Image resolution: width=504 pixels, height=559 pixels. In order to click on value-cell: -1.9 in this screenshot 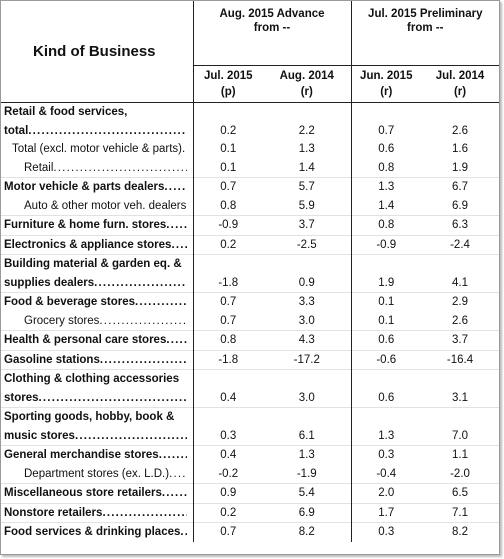, I will do `click(307, 474)`.